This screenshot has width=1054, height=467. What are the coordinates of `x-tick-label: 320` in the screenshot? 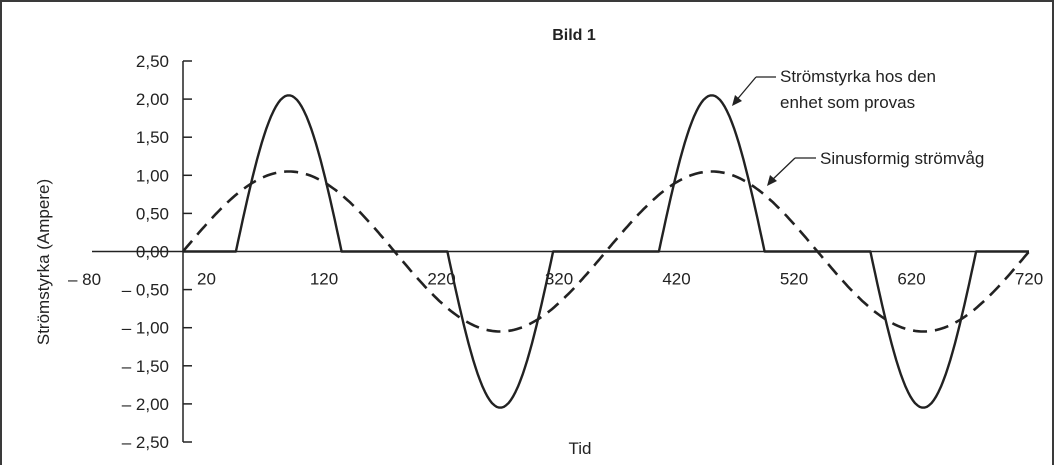 It's located at (559, 279).